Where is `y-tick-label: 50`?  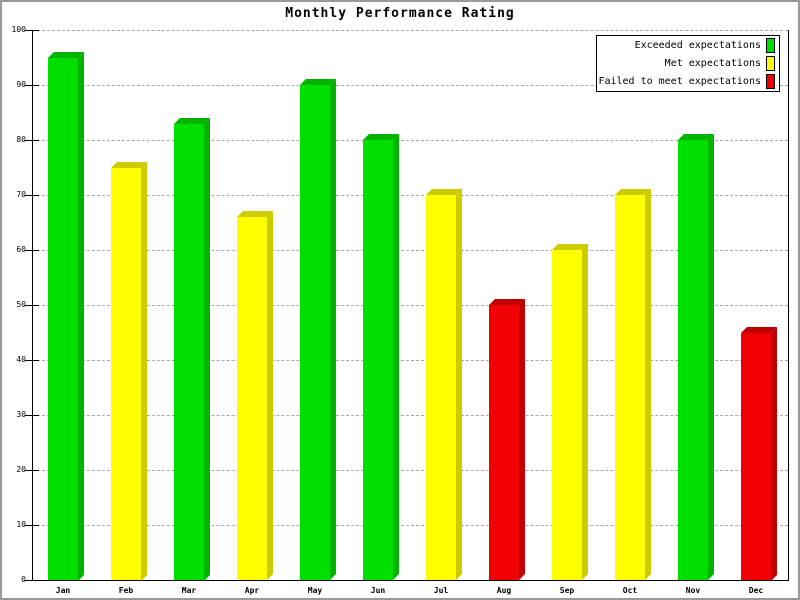 y-tick-label: 50 is located at coordinates (21, 304).